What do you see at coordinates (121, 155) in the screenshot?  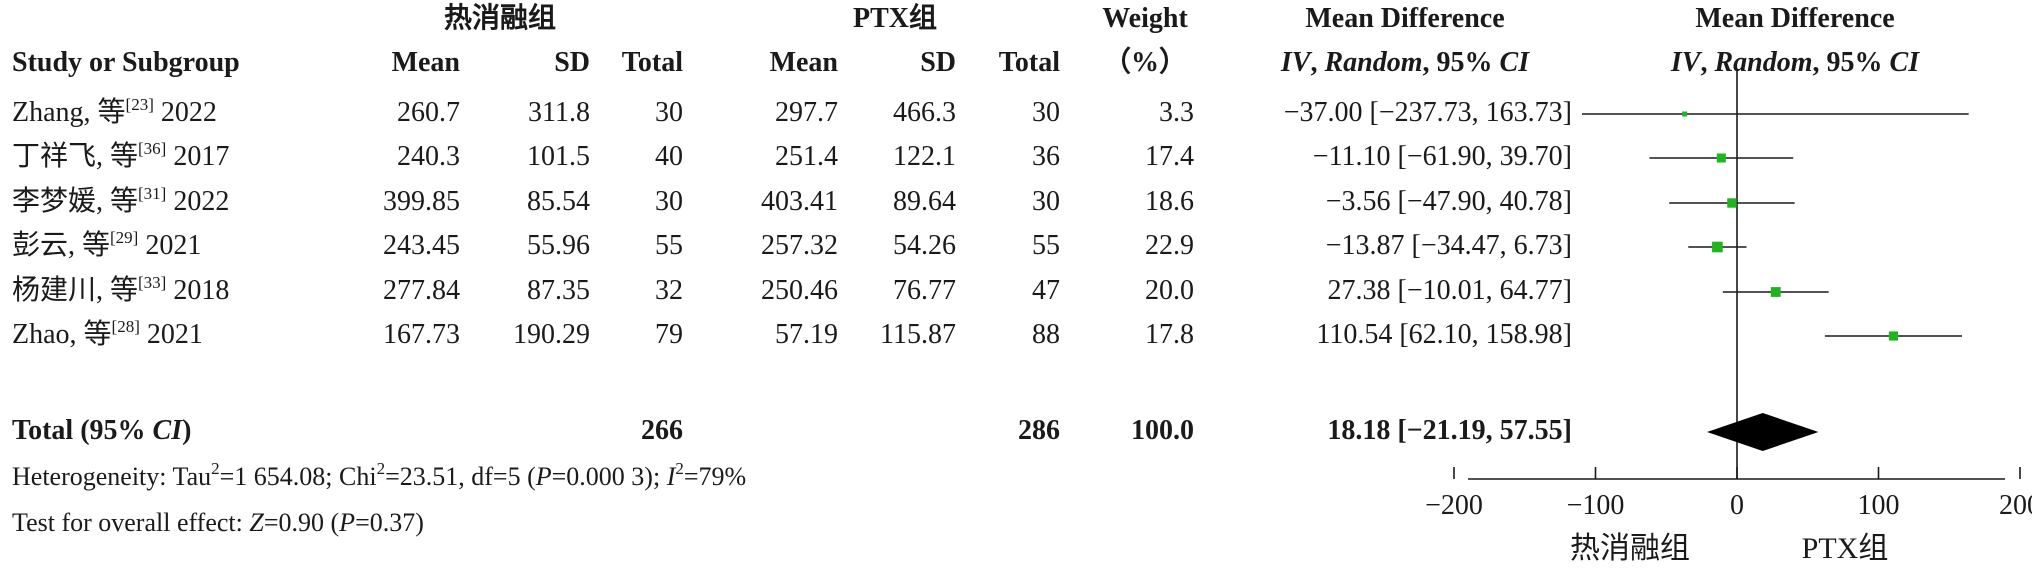 I see `study-label: 丁祥飞, 等[36] 2017` at bounding box center [121, 155].